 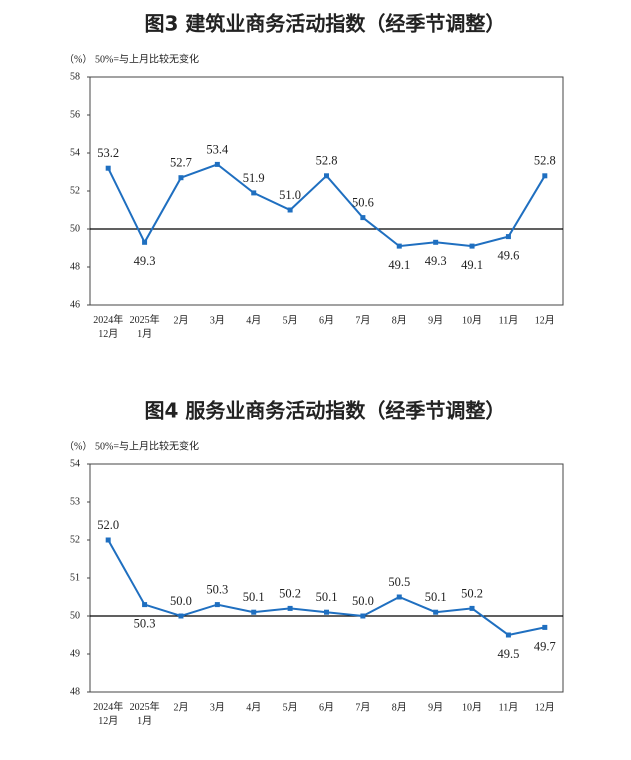 I want to click on y-tick-label: 56, so click(x=75, y=114).